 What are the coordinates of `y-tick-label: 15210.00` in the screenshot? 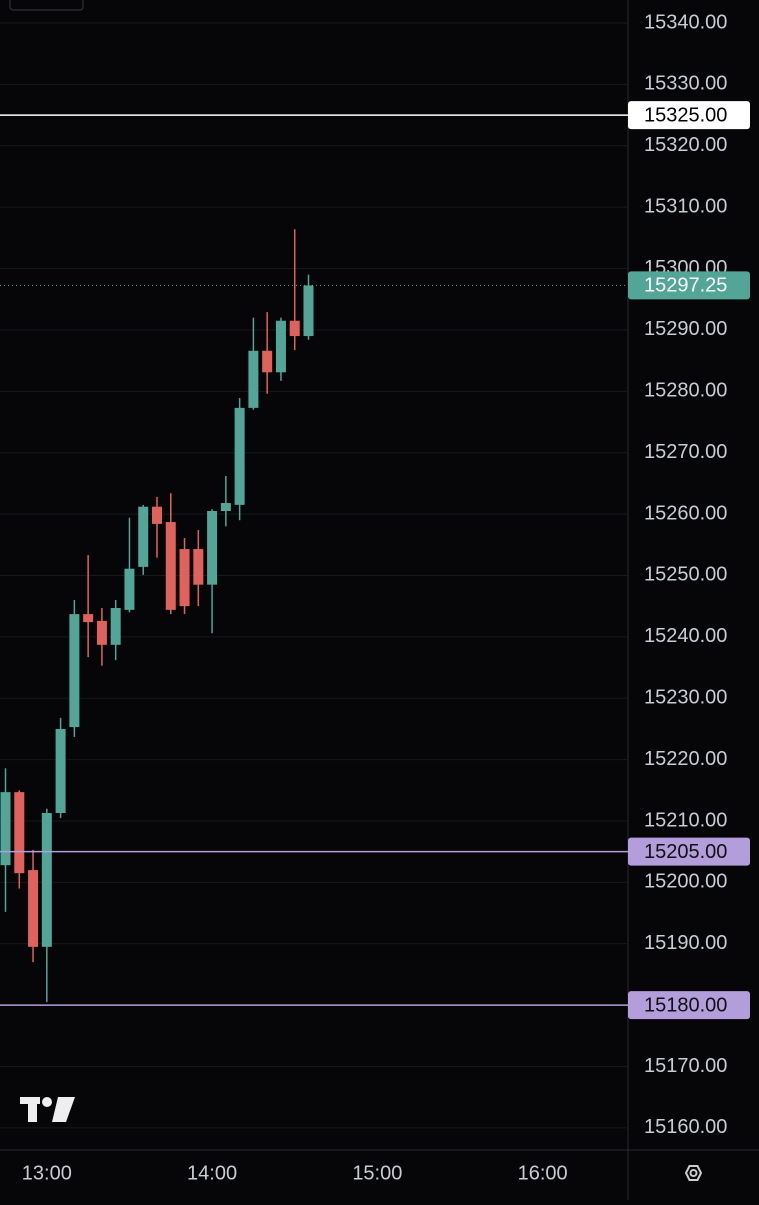 It's located at (685, 820).